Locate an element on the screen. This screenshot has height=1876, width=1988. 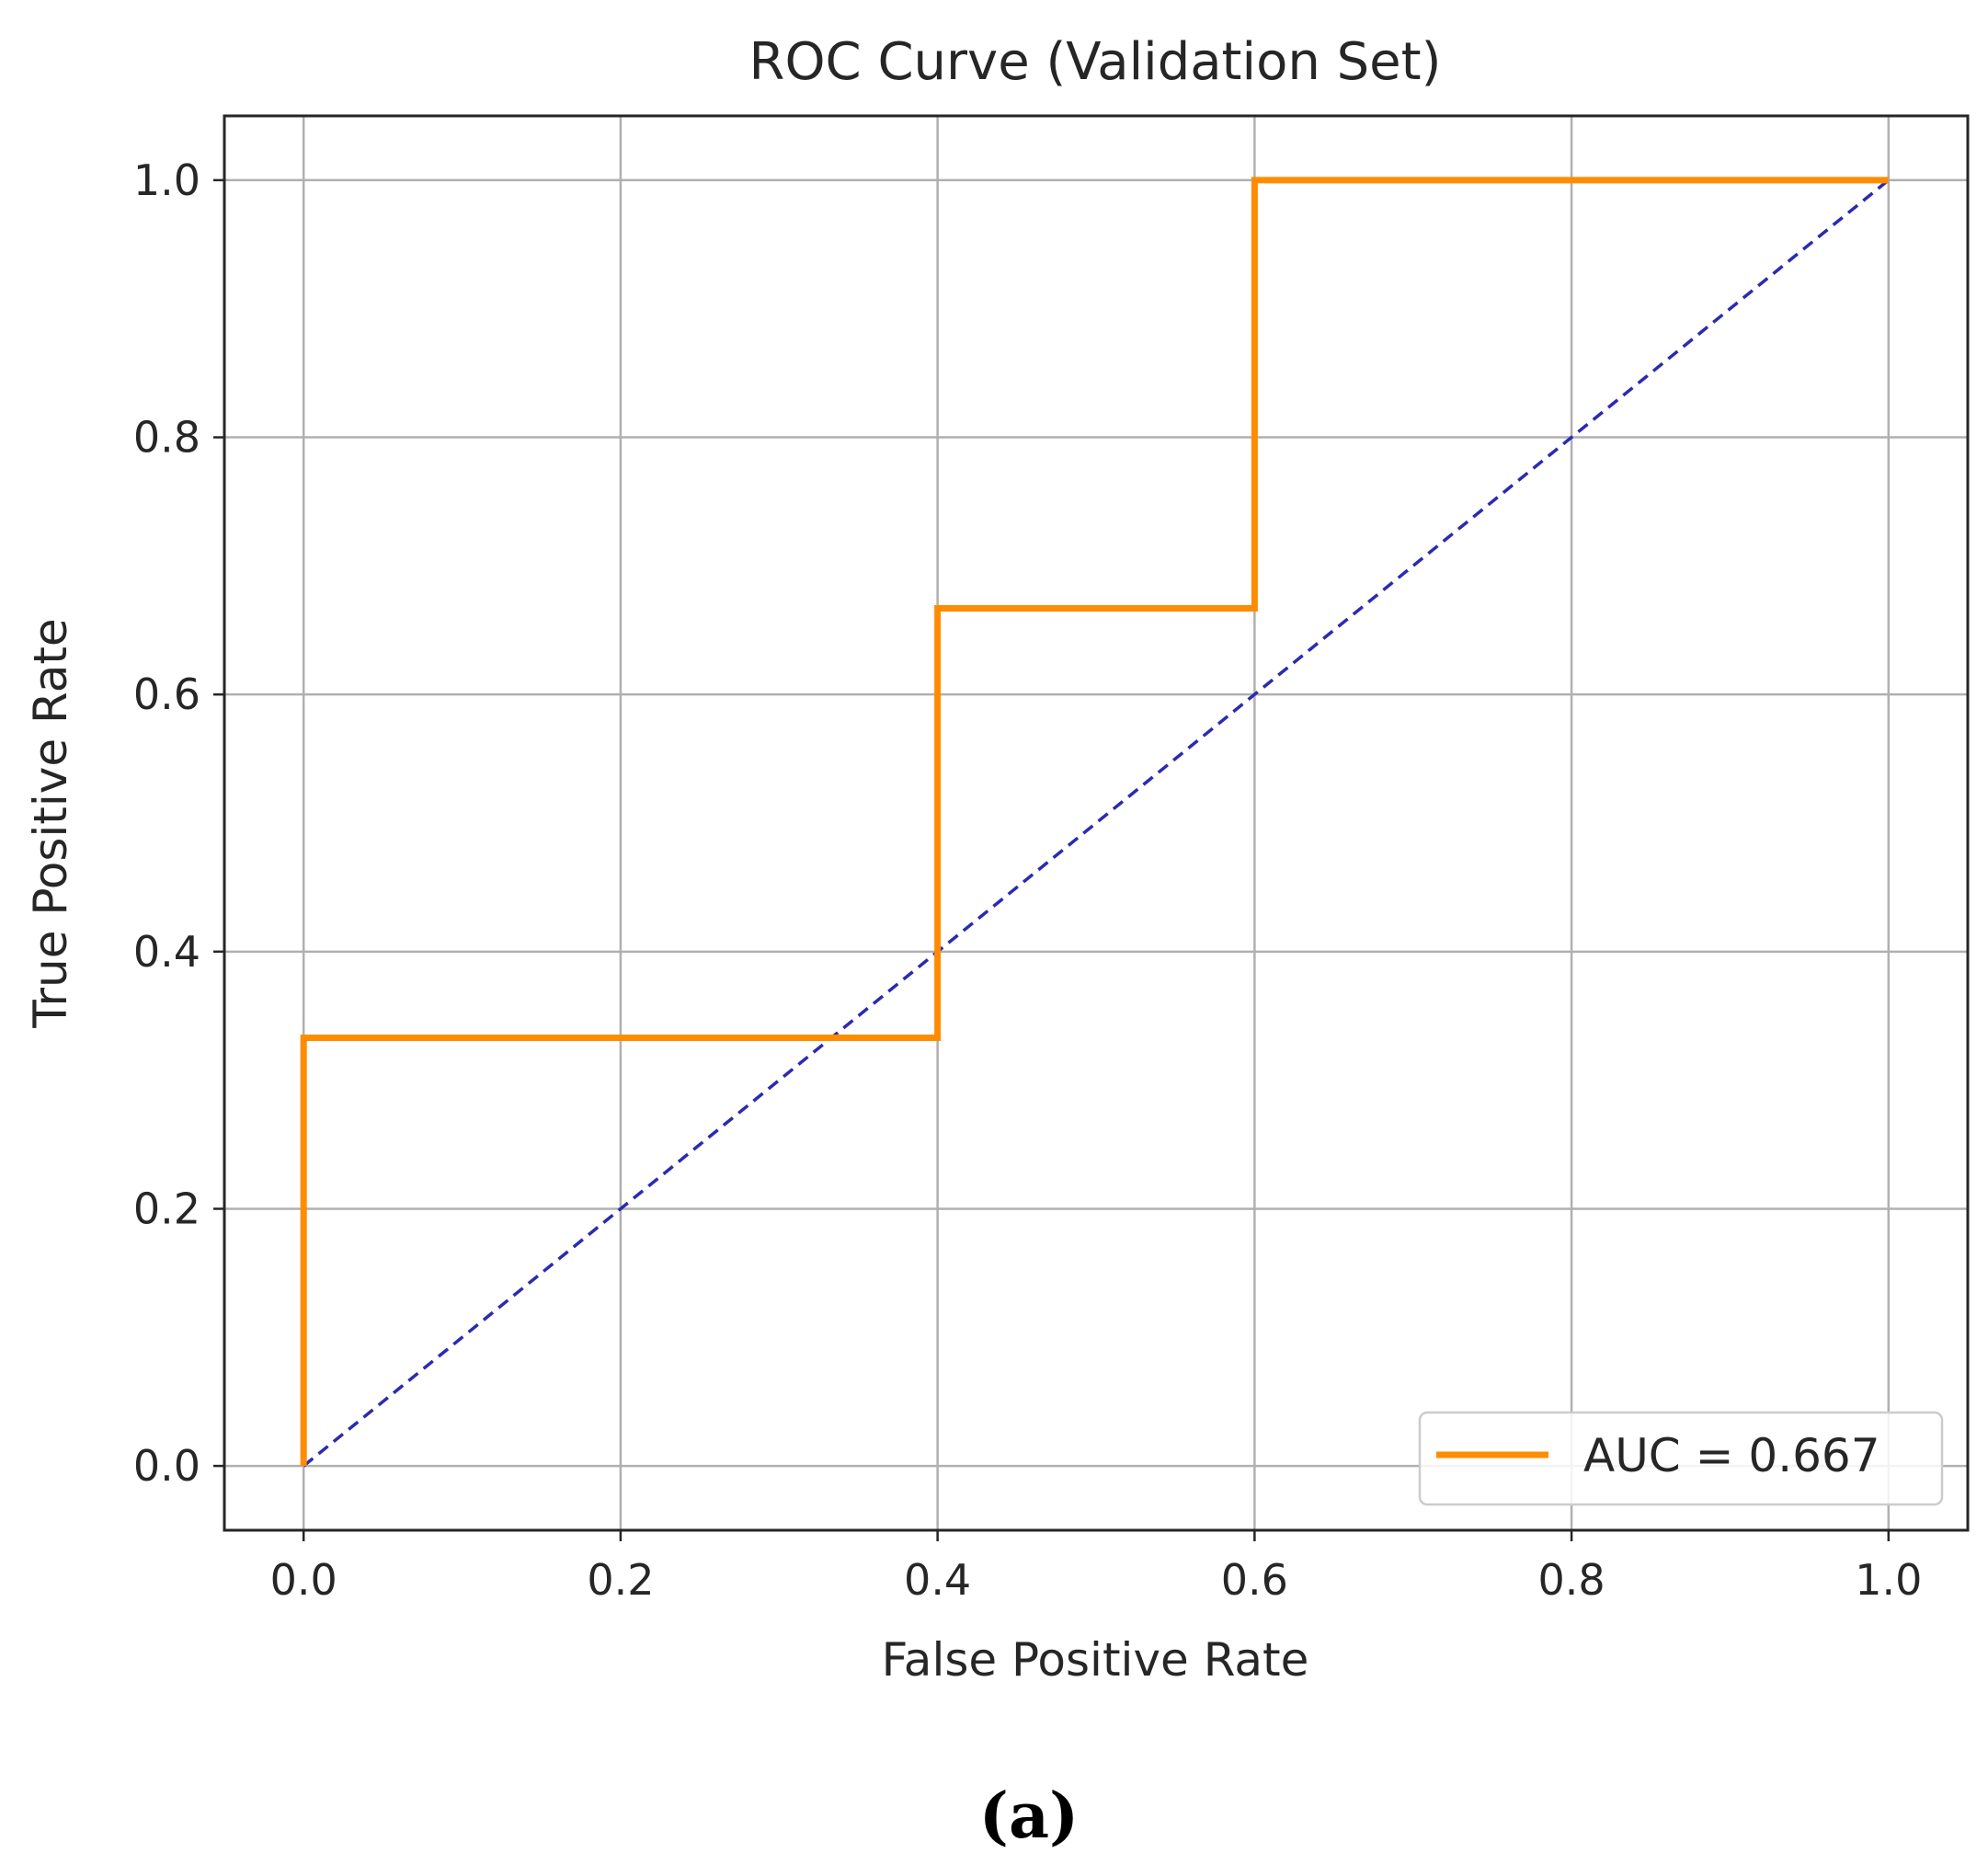
y-tick-label: 0.2 is located at coordinates (167, 1209).